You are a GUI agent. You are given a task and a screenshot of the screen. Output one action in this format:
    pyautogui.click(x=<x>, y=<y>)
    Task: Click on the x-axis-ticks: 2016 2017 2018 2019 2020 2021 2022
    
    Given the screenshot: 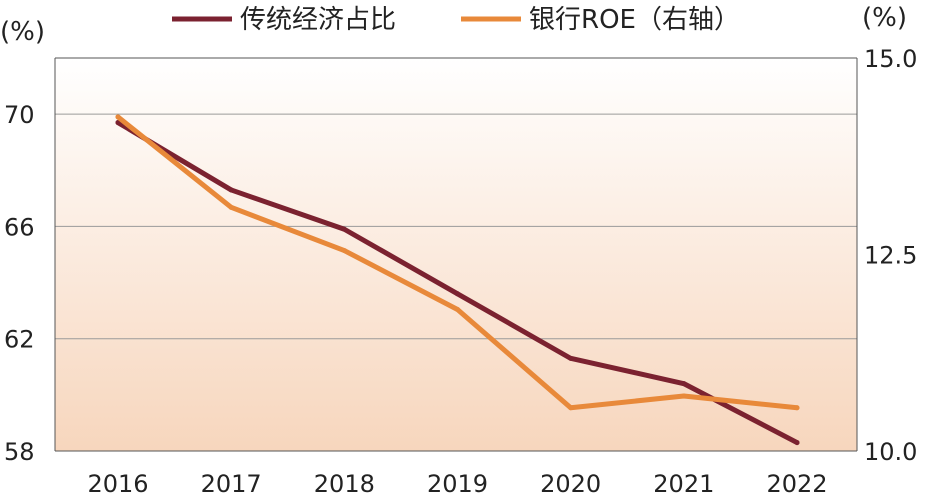 What is the action you would take?
    pyautogui.click(x=457, y=482)
    